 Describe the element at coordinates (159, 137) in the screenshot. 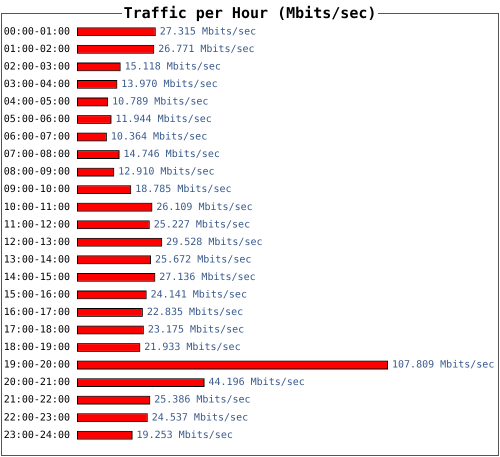

I see `data-label: 10.364 Mbits/sec` at that location.